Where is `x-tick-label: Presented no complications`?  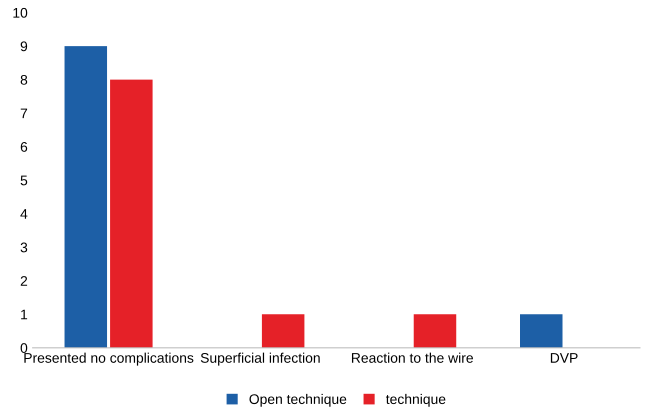 x-tick-label: Presented no complications is located at coordinates (109, 359).